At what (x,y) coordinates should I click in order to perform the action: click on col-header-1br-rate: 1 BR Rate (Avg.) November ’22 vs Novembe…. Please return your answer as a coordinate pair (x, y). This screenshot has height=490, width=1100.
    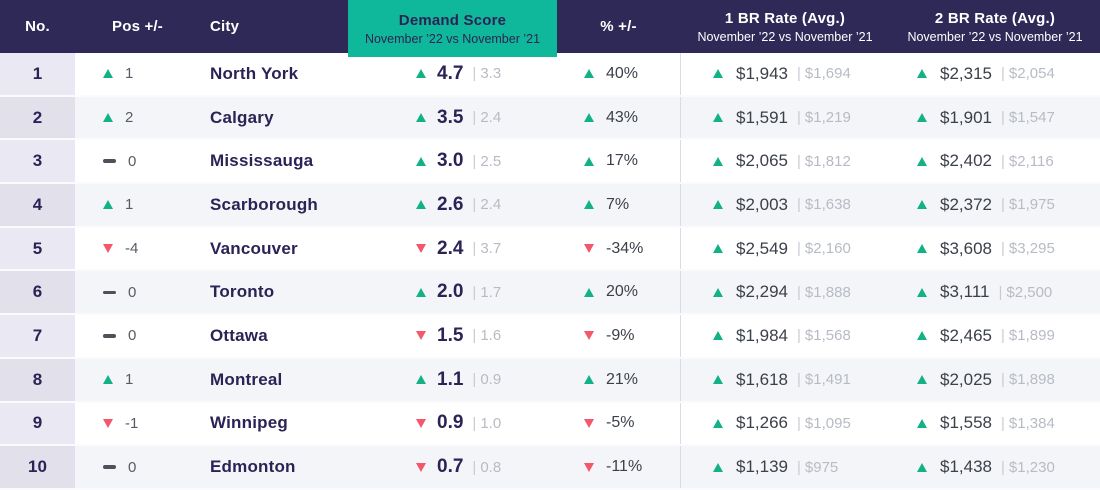
    Looking at the image, I should click on (785, 26).